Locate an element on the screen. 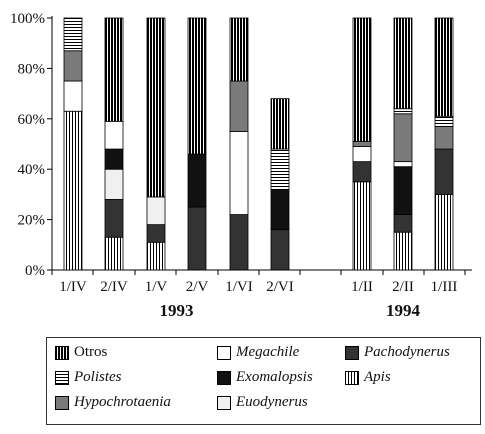 The height and width of the screenshot is (434, 485). x-tick-label: 2/II is located at coordinates (403, 287).